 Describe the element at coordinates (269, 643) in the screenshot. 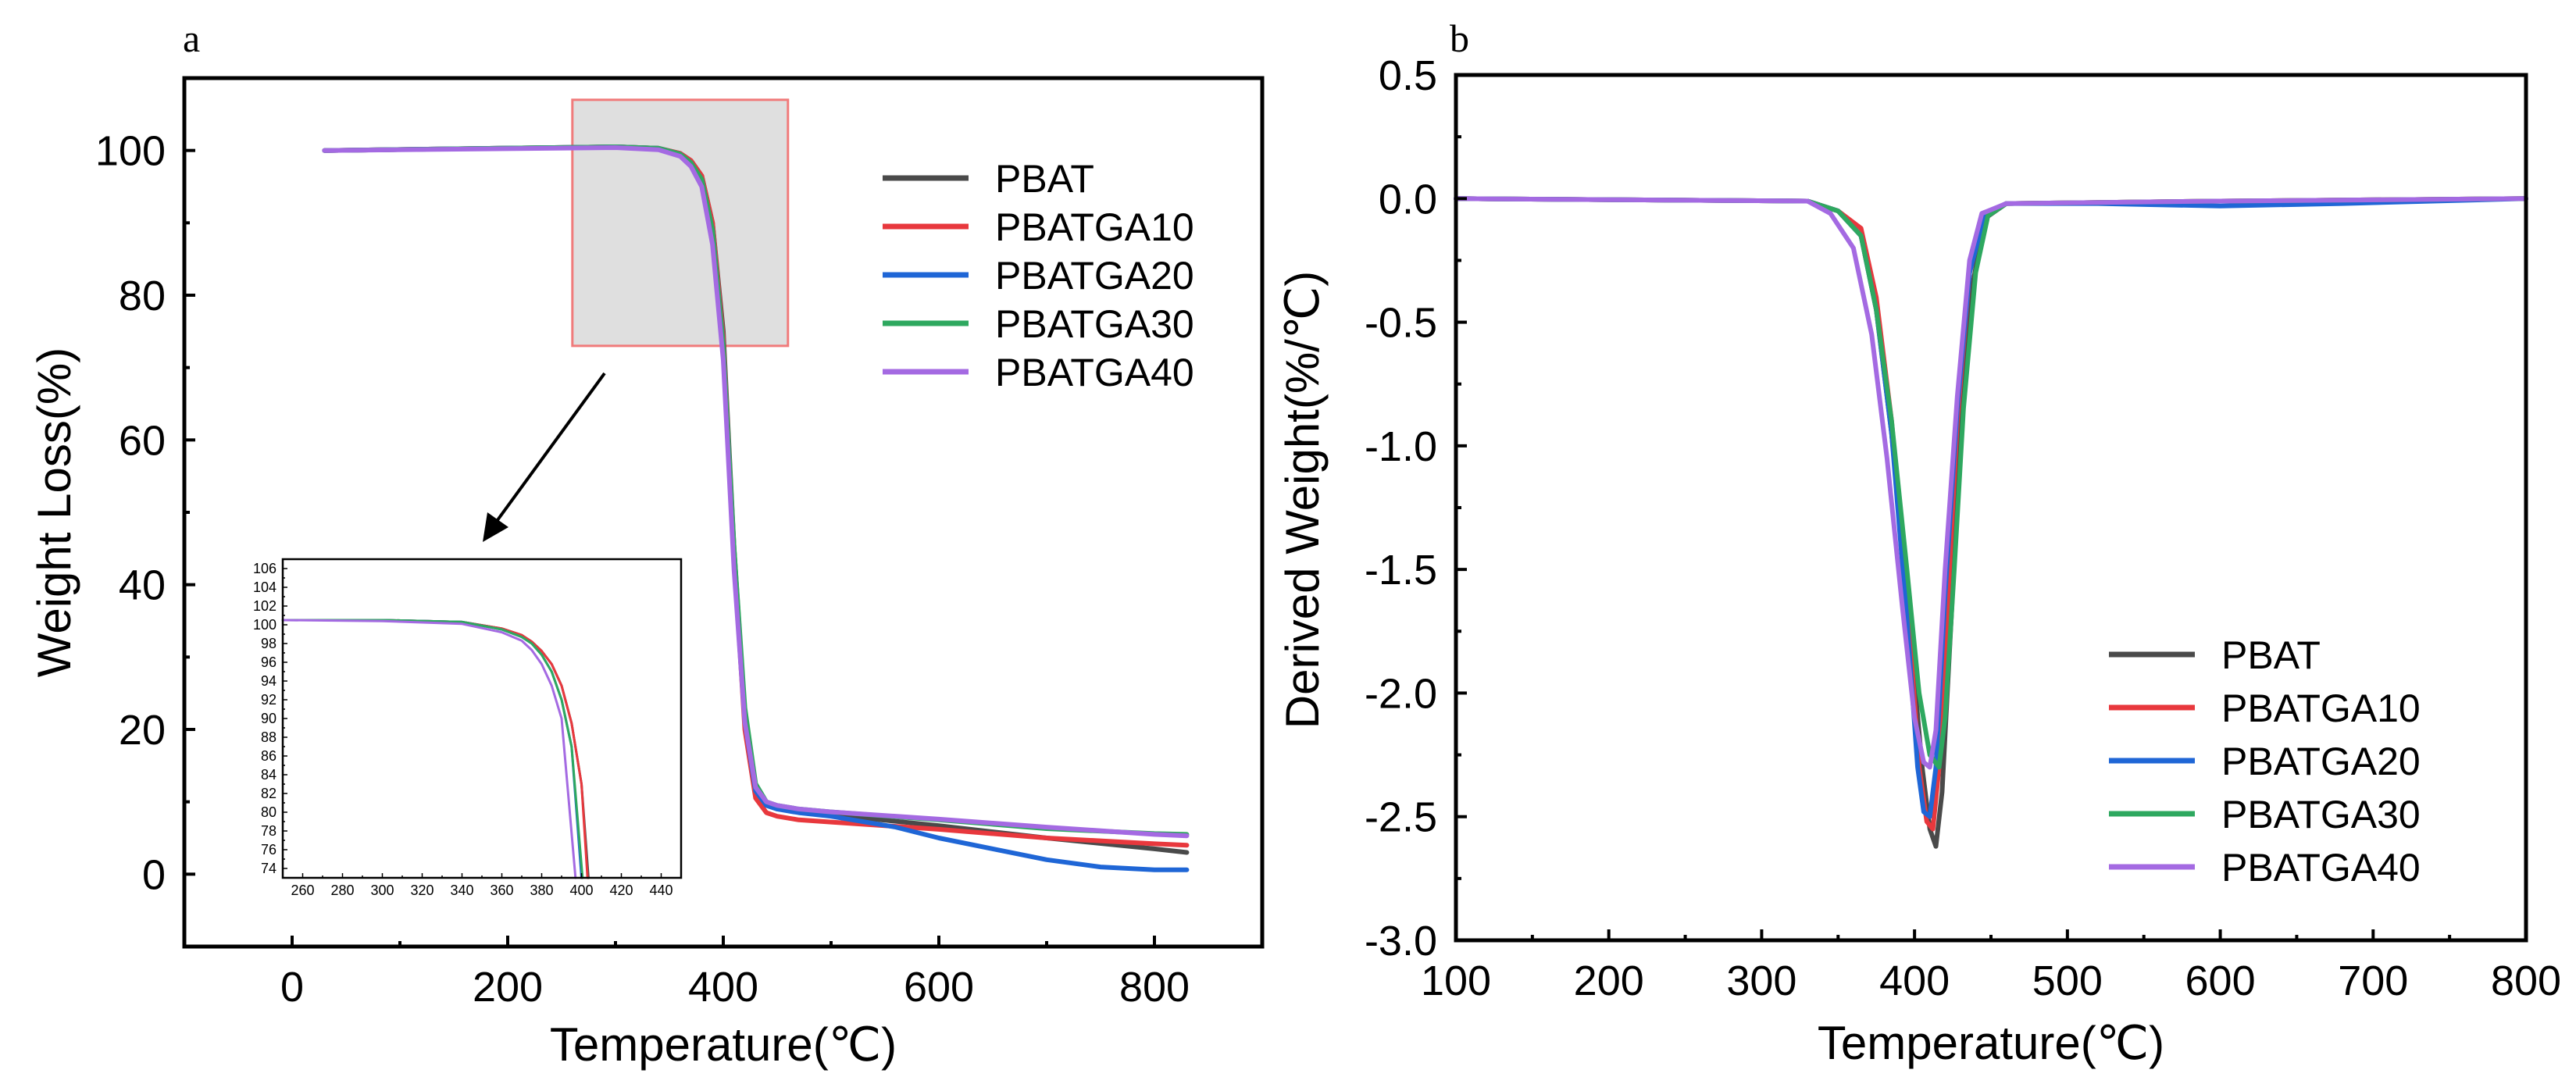

I see `inset-ytick-label: 98` at that location.